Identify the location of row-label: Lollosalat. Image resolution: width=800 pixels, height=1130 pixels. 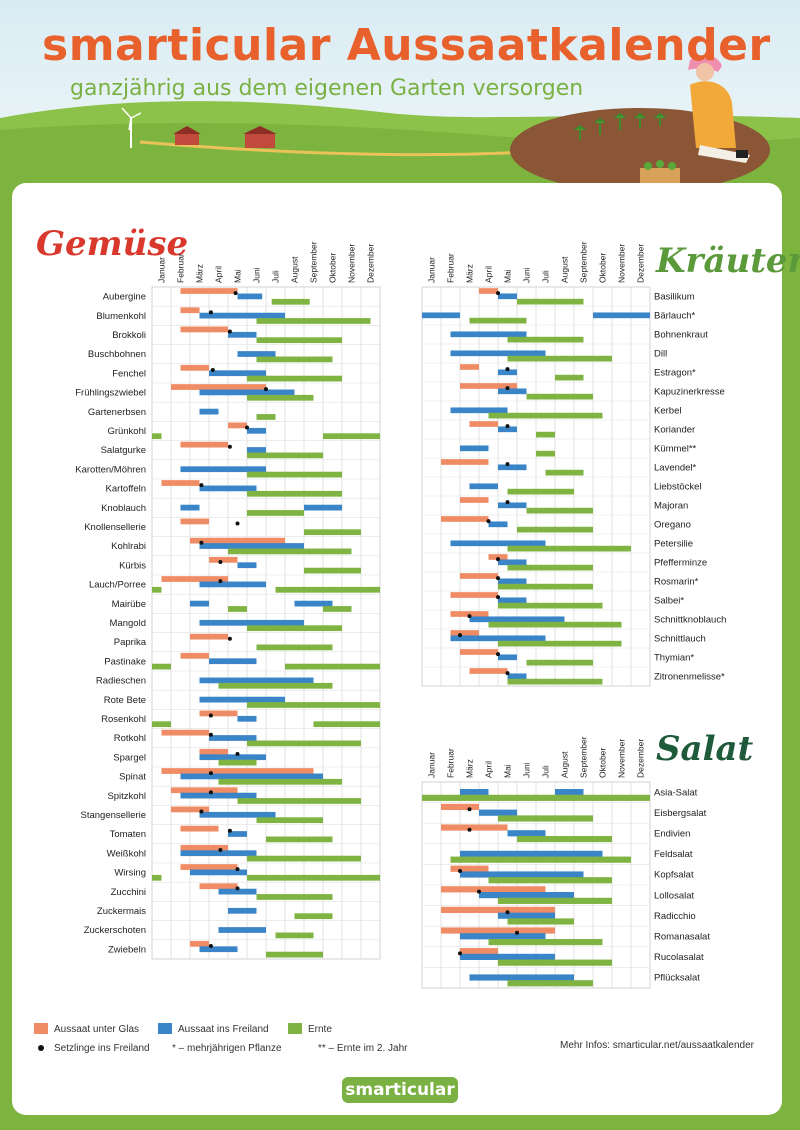
(674, 895).